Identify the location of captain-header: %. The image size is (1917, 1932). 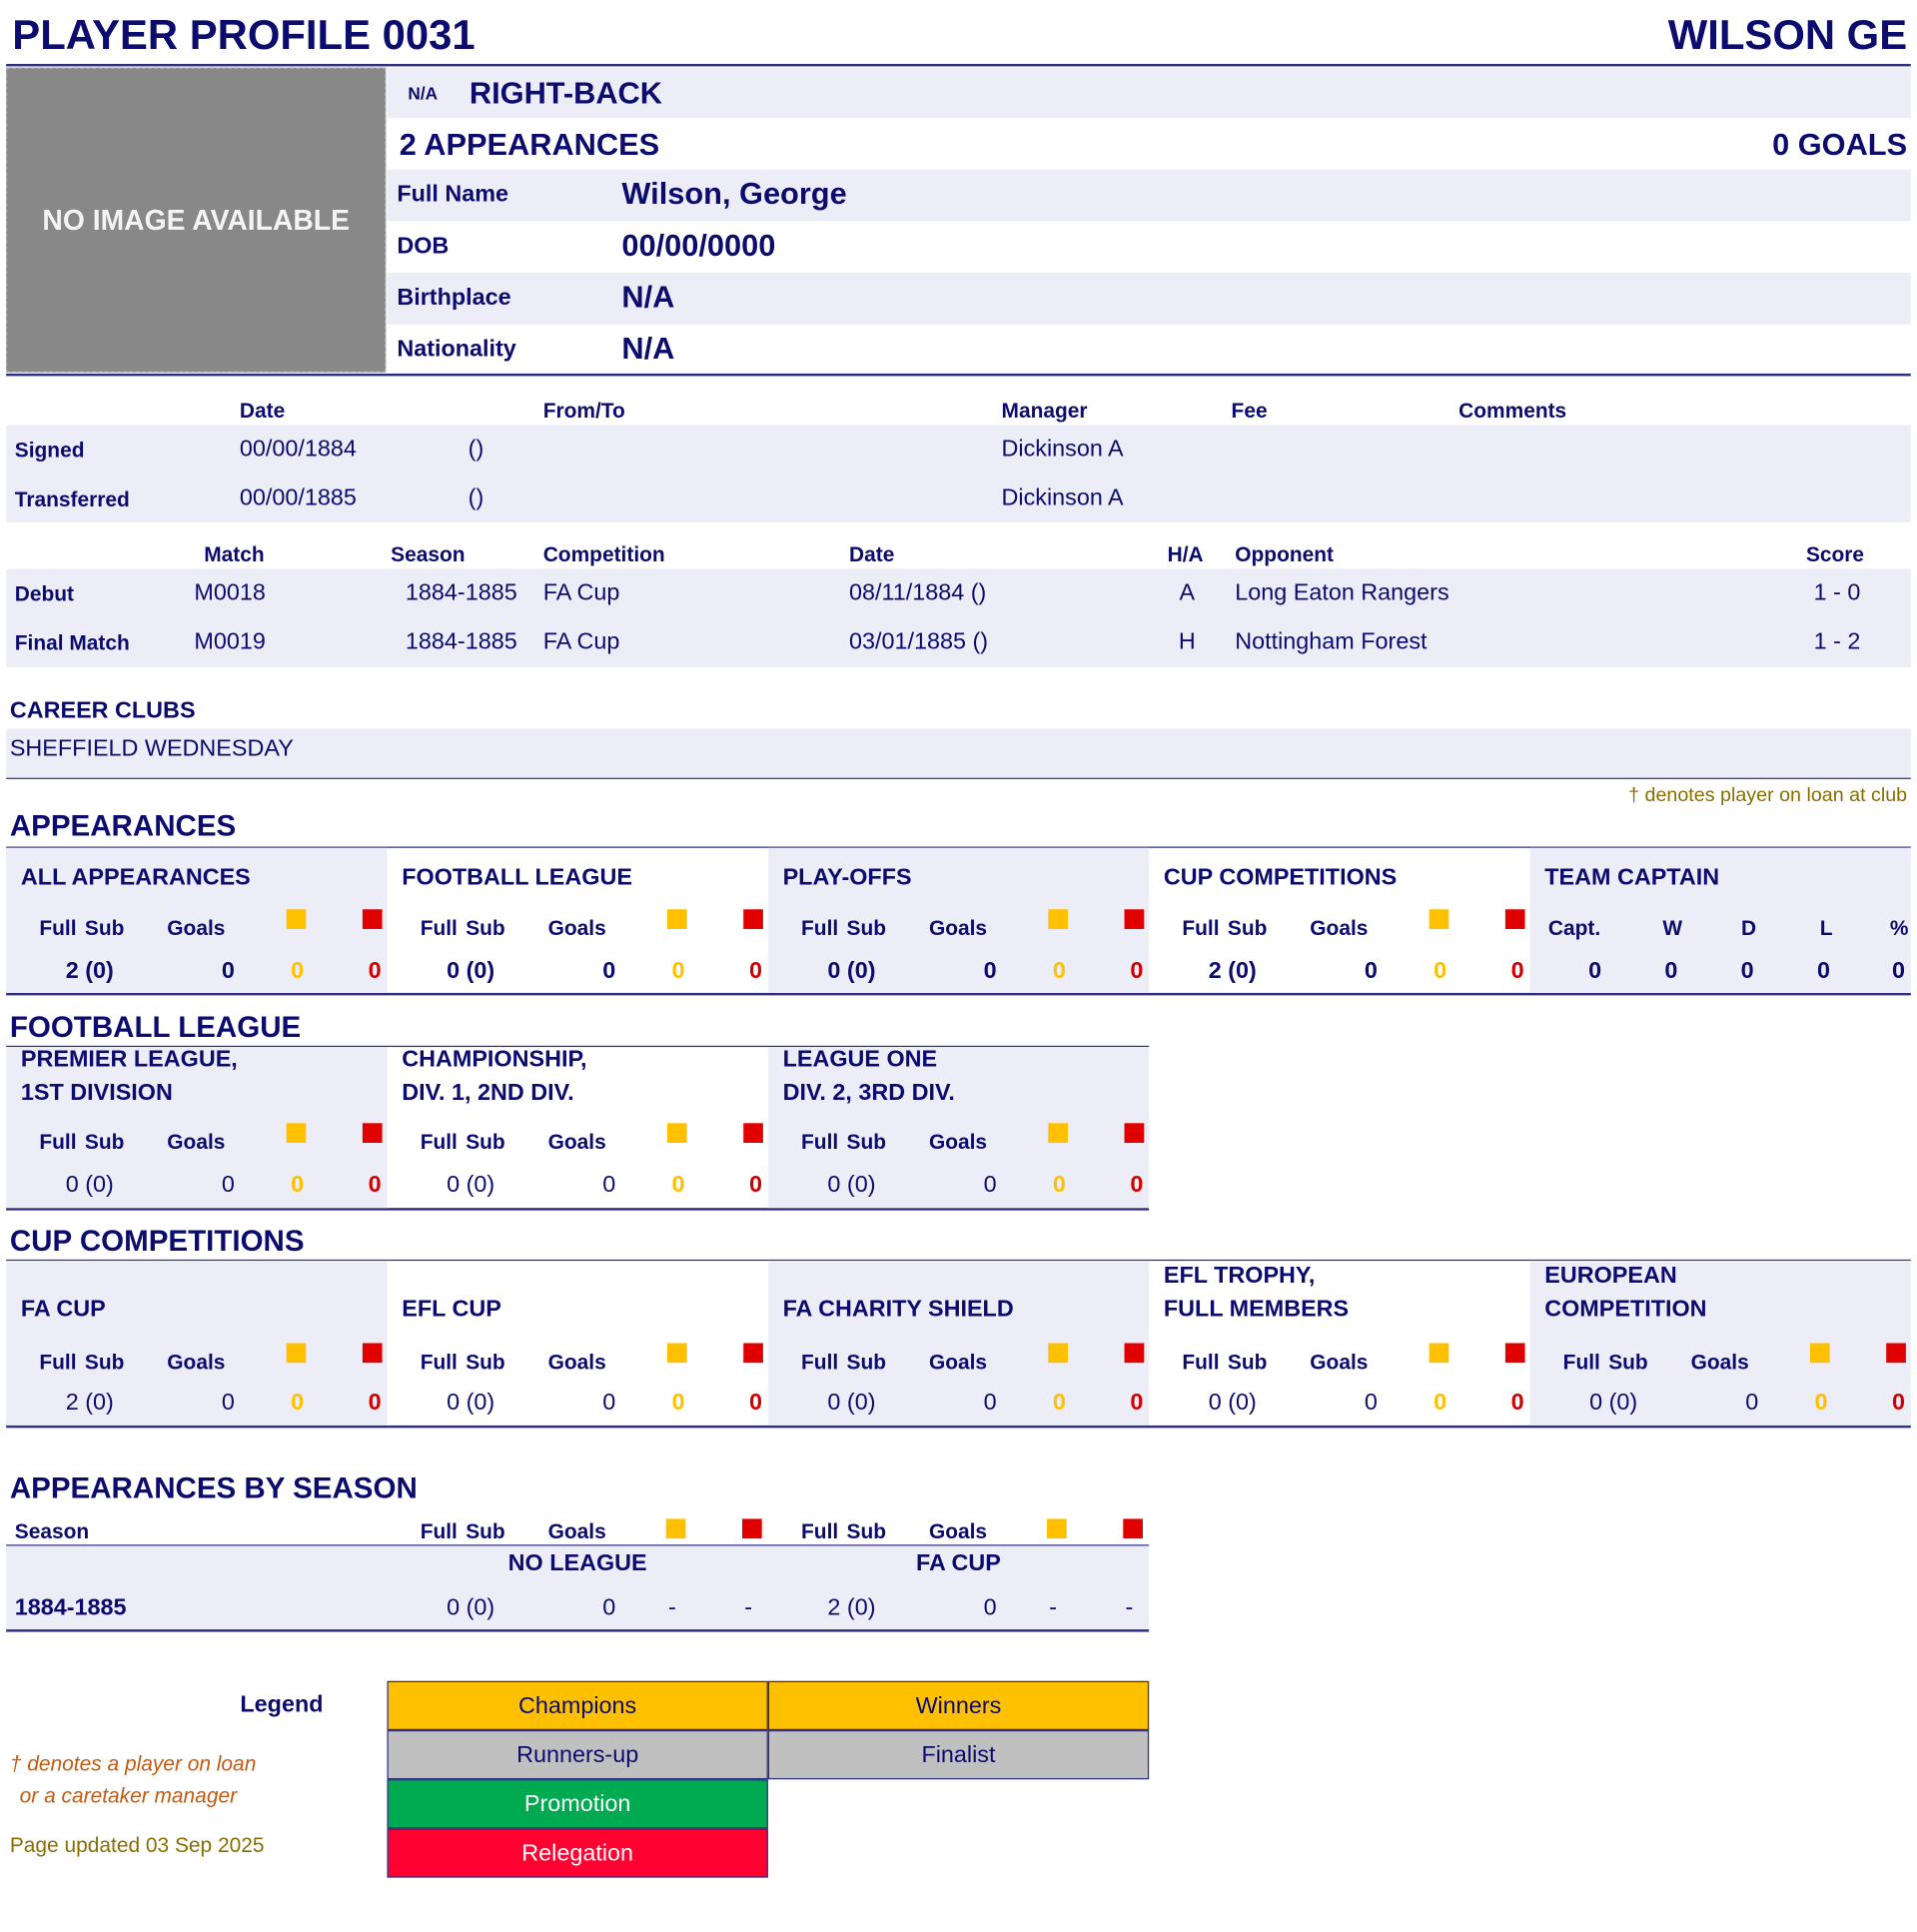
(1899, 928).